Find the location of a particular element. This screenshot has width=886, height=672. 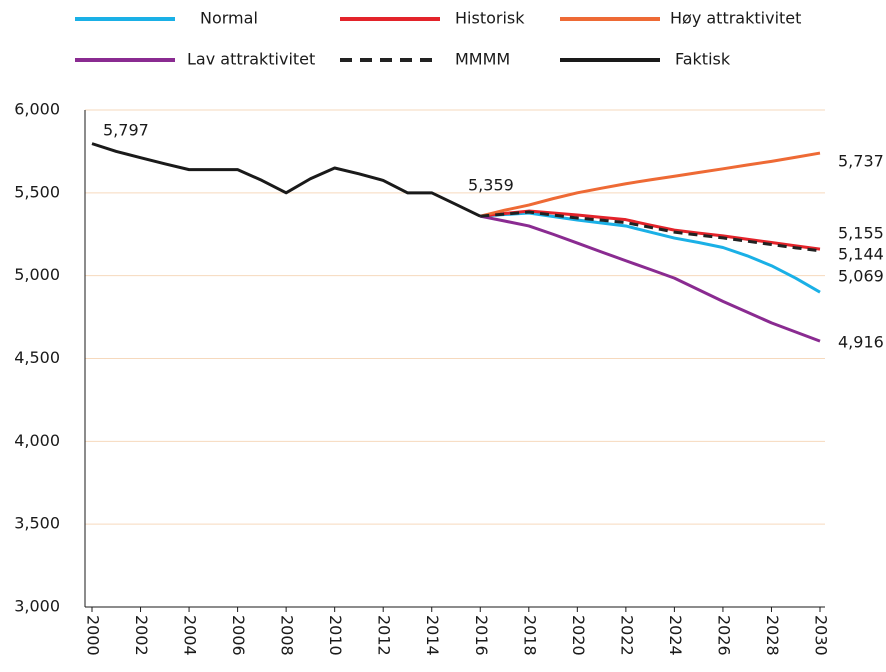

x-tick-label: 2008 is located at coordinates (287, 635).